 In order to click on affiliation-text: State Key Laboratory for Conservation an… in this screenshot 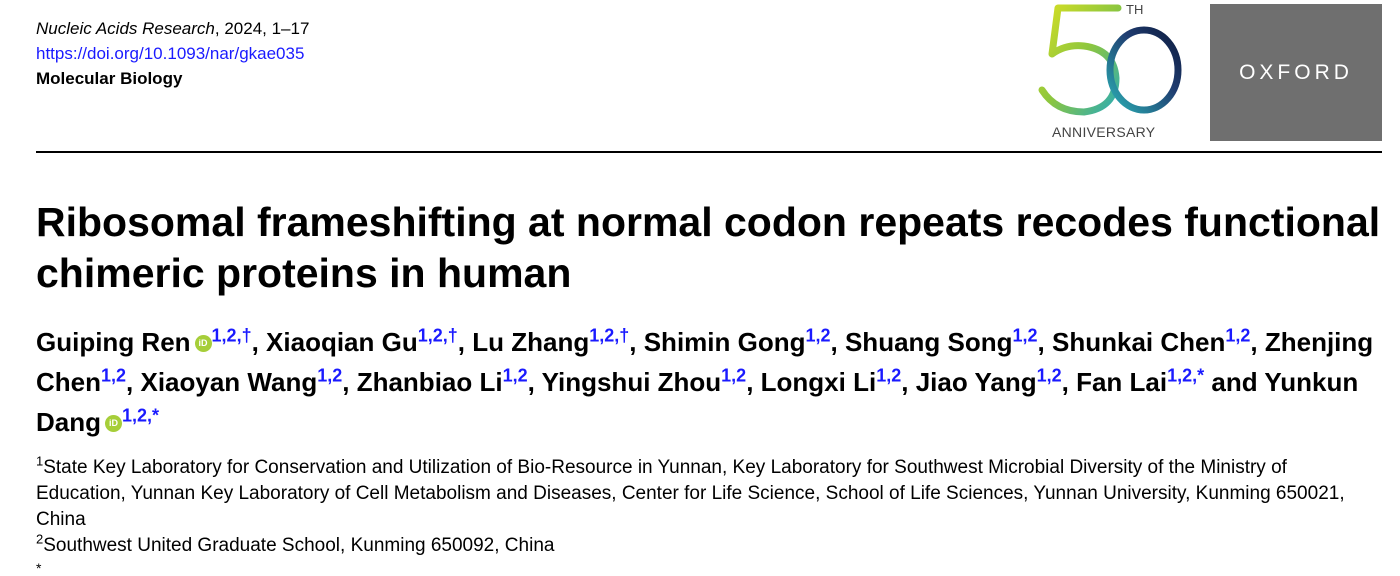, I will do `click(690, 493)`.